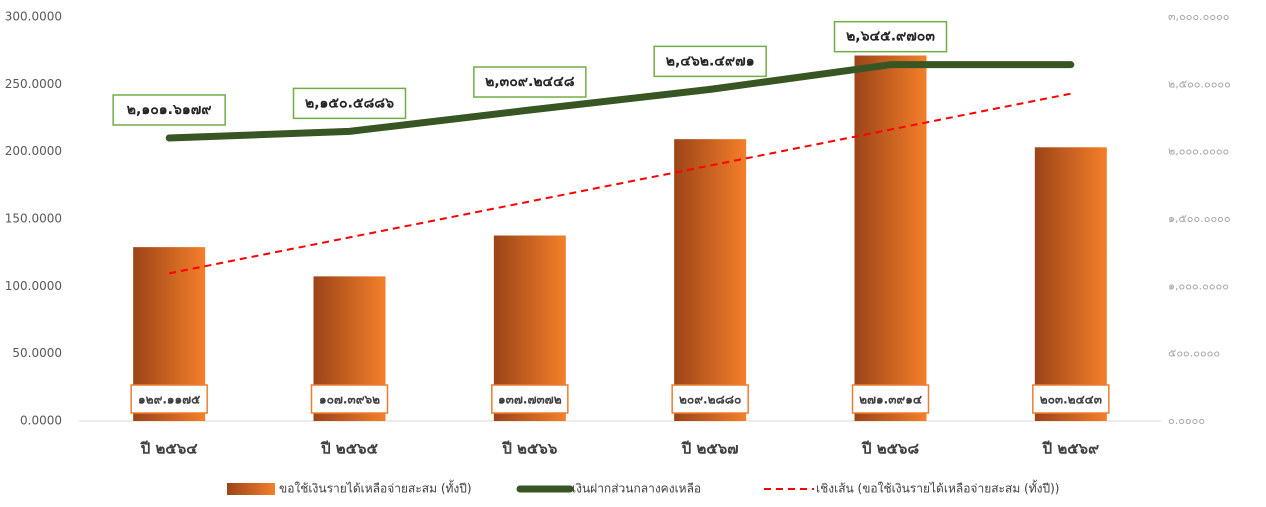 The image size is (1266, 507). What do you see at coordinates (33, 17) in the screenshot?
I see `y-tick-label: 300.0000` at bounding box center [33, 17].